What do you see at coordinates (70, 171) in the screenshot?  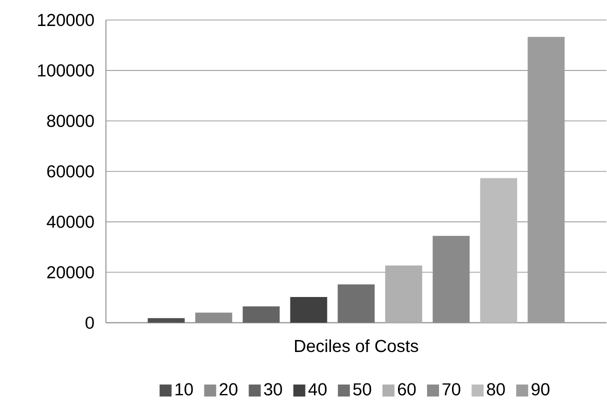 I see `y-tick-label: 60000` at bounding box center [70, 171].